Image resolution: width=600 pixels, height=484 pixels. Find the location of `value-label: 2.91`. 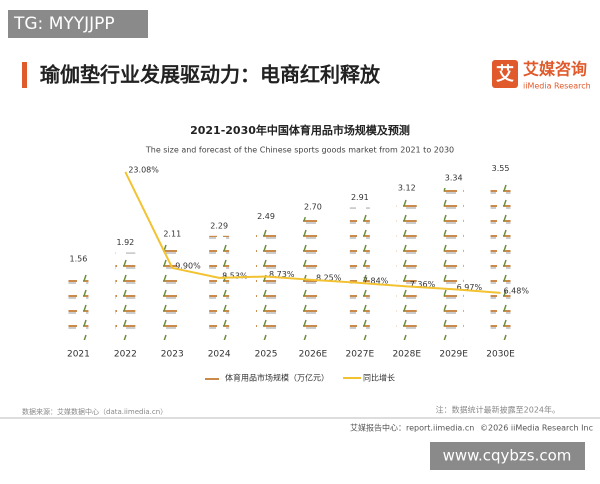

value-label: 2.91 is located at coordinates (360, 197).